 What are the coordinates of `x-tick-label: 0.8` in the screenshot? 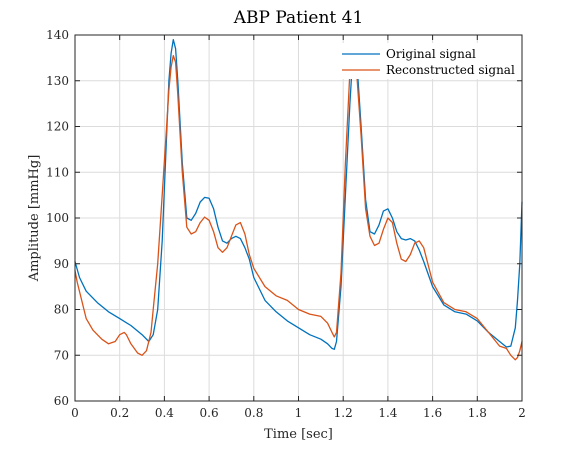 It's located at (253, 413).